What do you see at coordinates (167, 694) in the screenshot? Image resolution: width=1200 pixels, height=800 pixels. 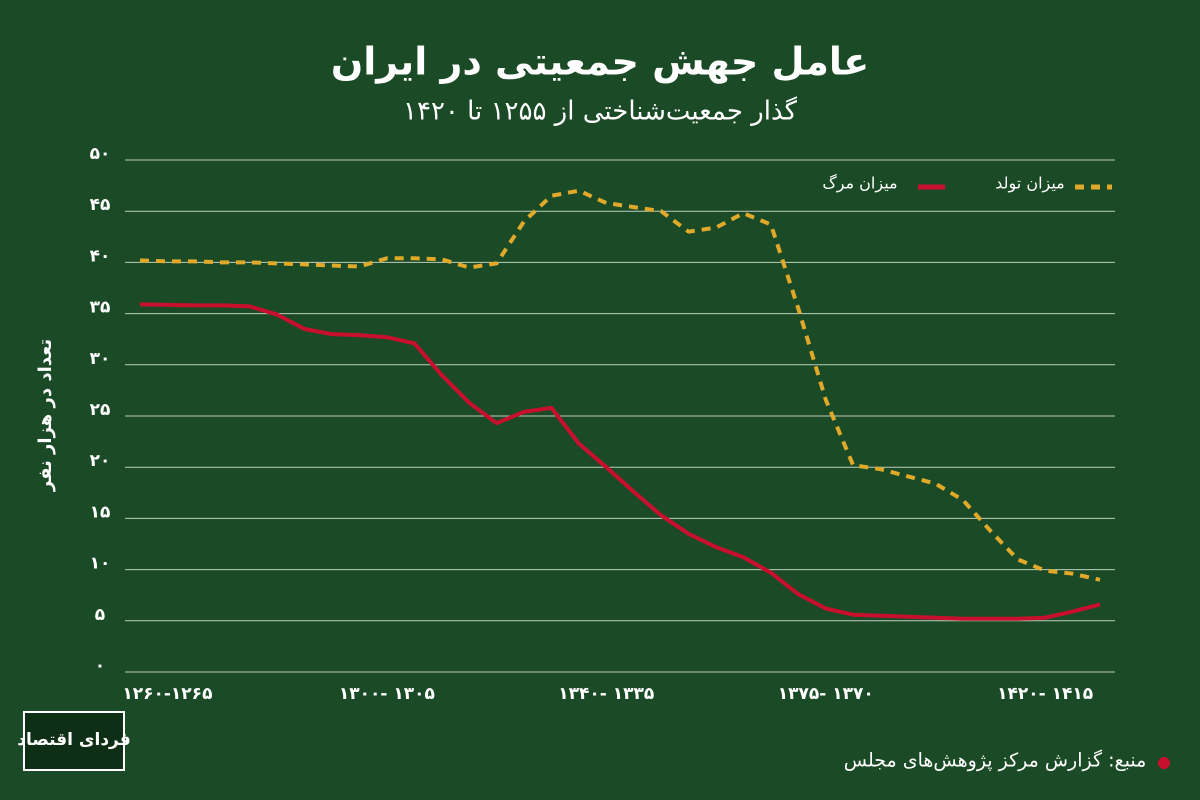 I see `x-tick-label: ۱۲۶۰-۱۲۶۵` at bounding box center [167, 694].